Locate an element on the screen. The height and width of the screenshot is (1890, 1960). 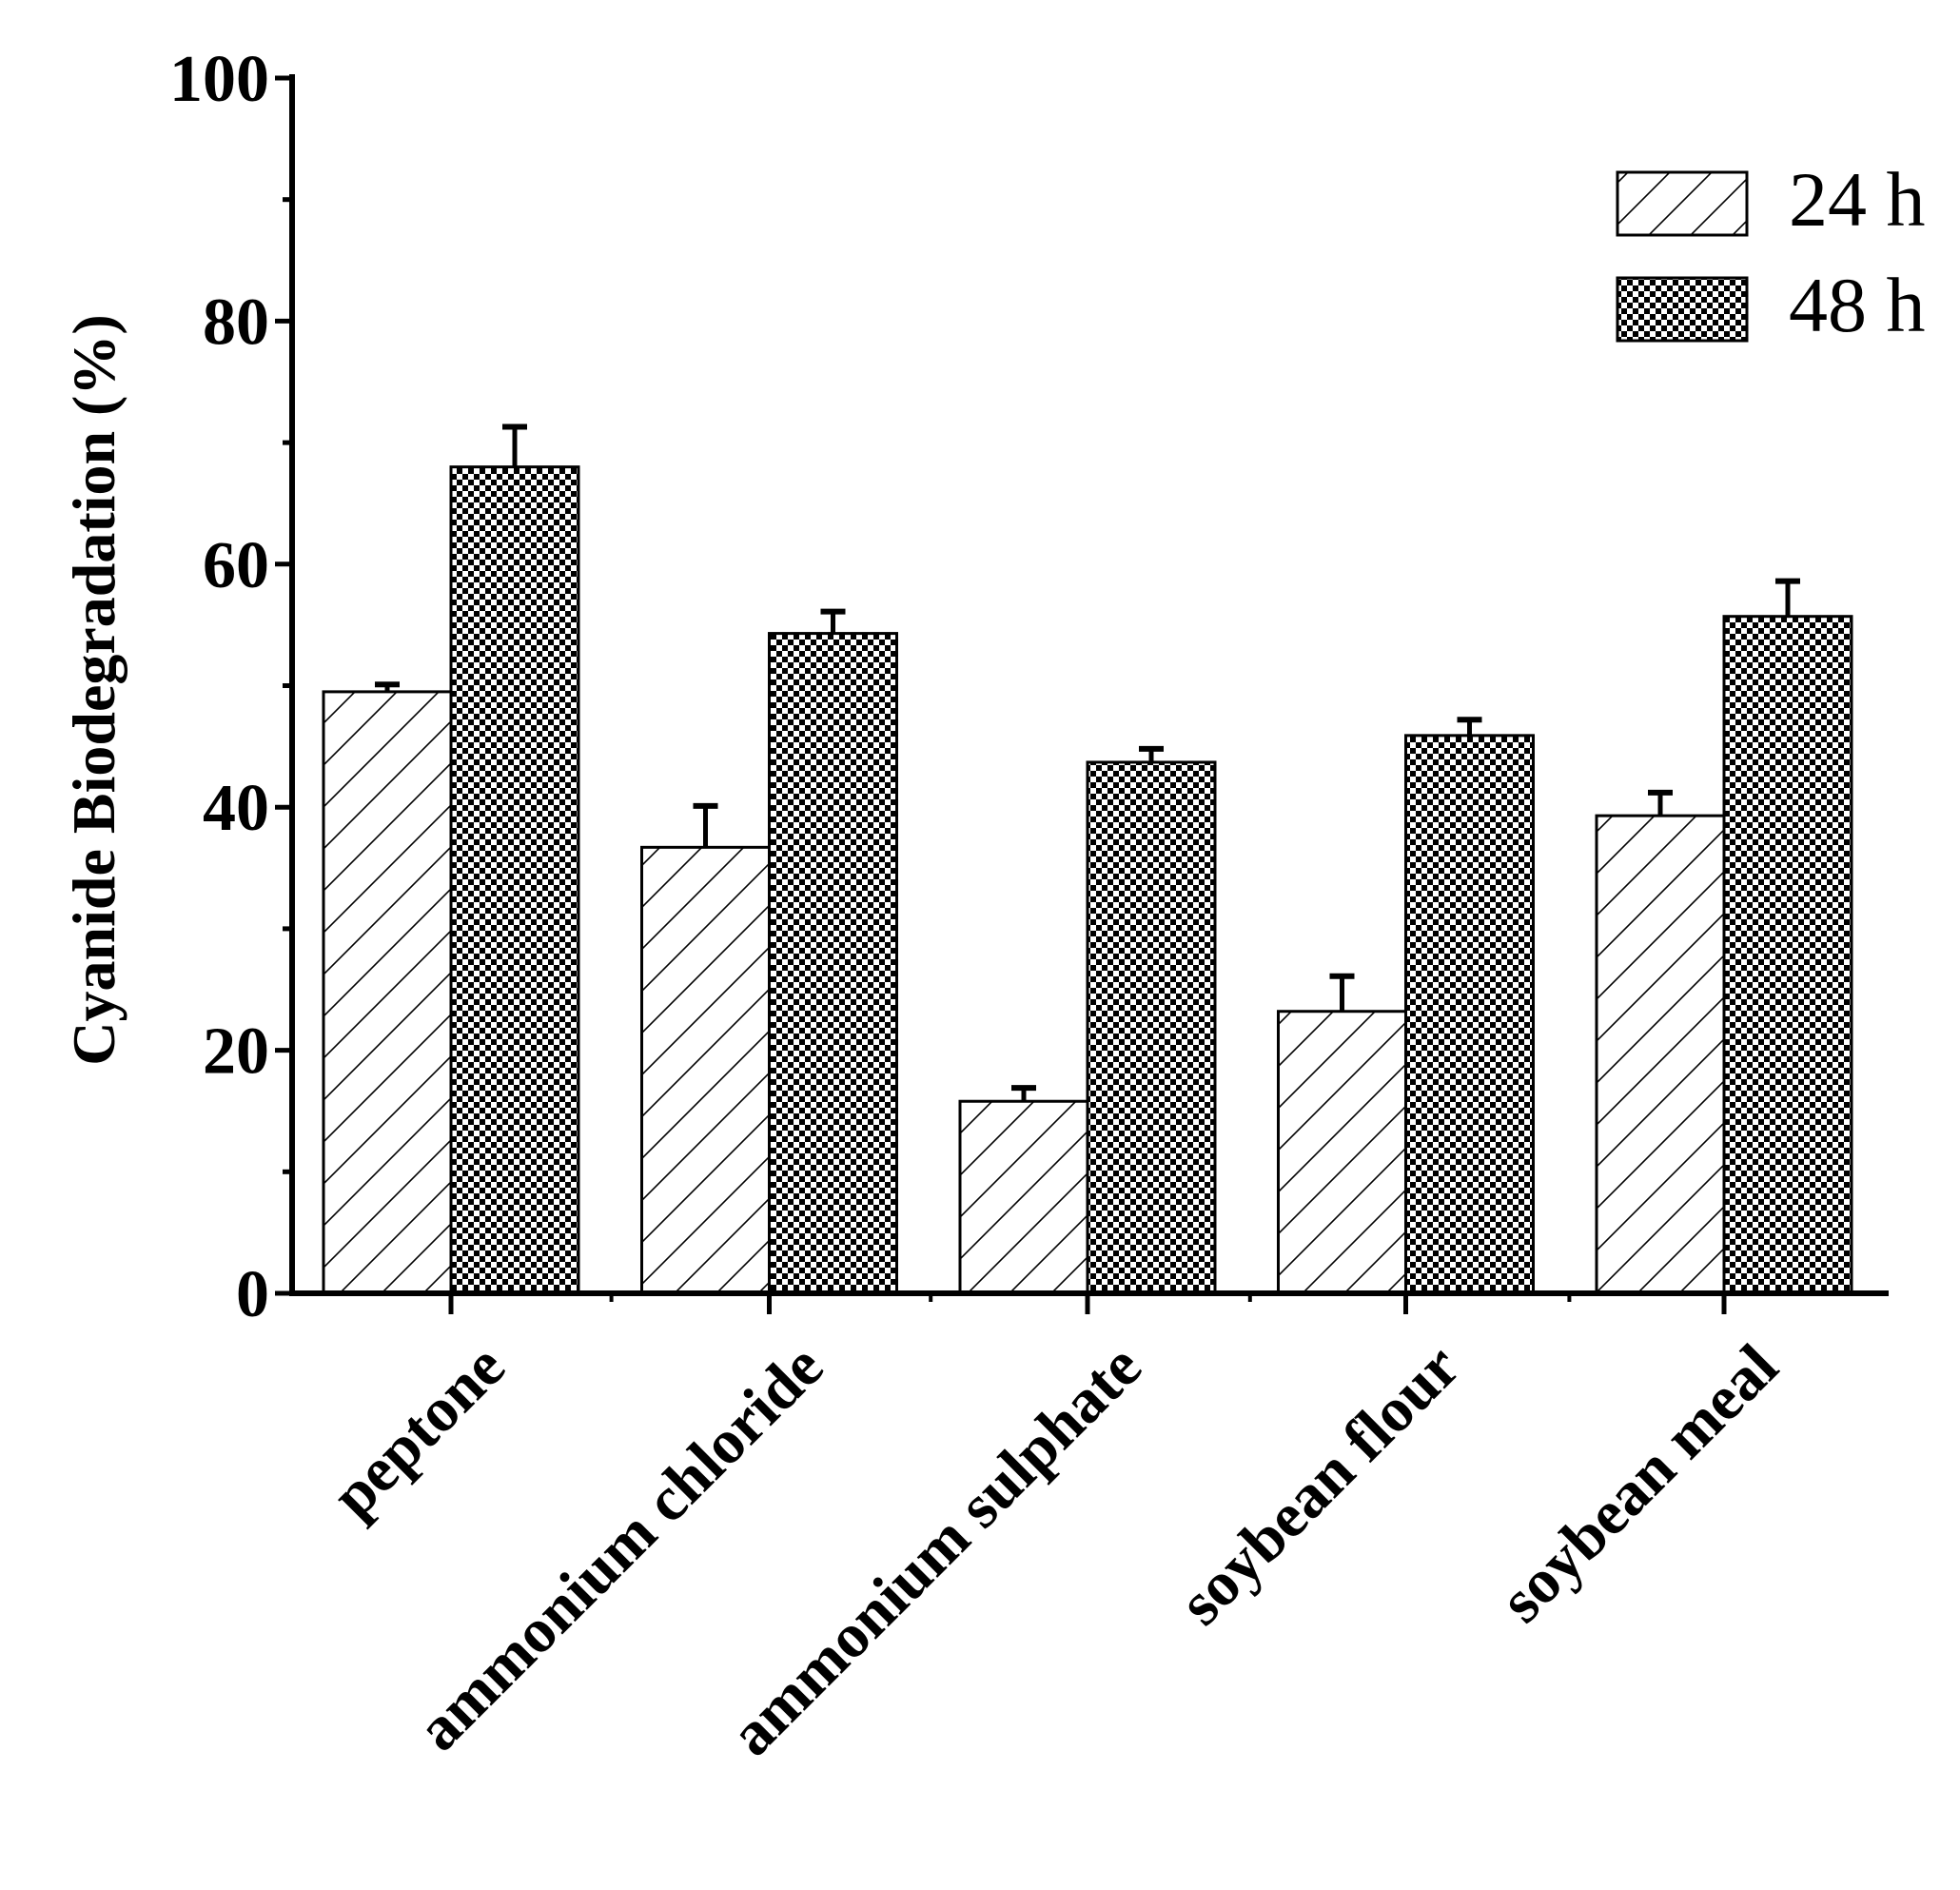
bar-48h-soybean-flour is located at coordinates (1469, 1014).